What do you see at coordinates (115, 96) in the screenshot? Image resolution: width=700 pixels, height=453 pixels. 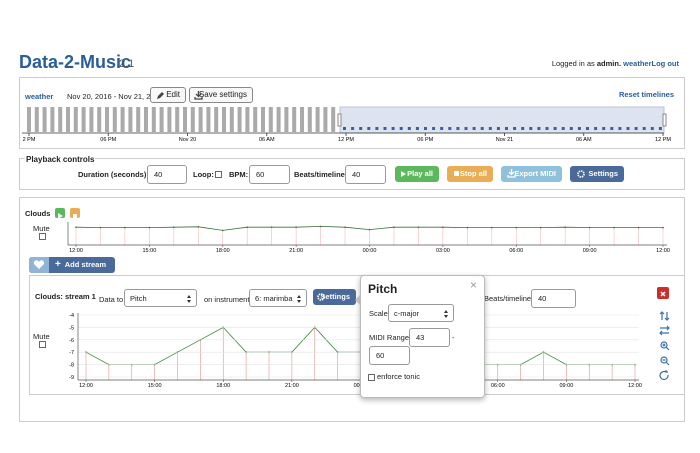 I see `date-range: Nov 20, 2016 - Nov 21, 2016` at bounding box center [115, 96].